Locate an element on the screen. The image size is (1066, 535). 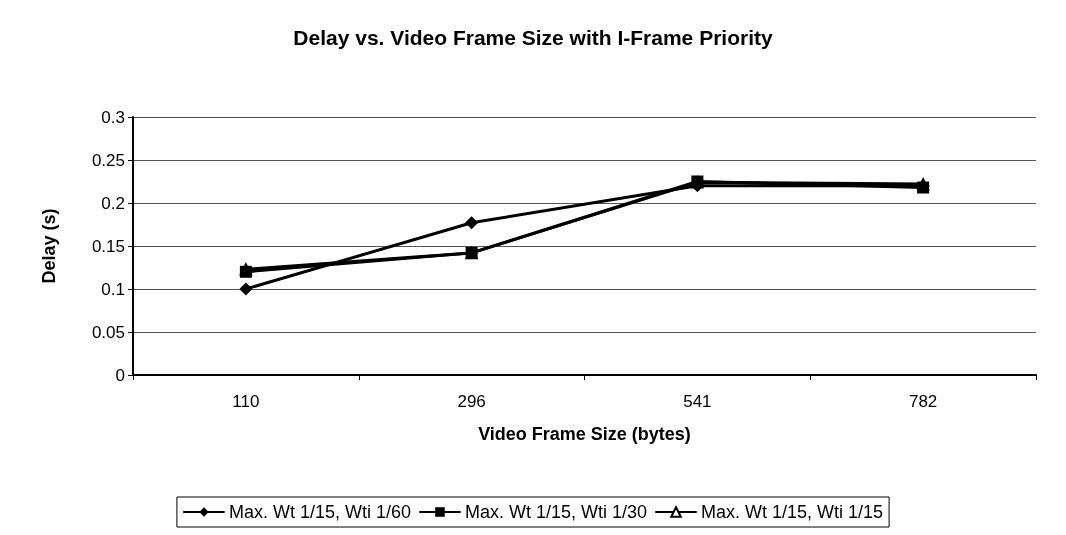
x-tick-label: 296 is located at coordinates (471, 401).